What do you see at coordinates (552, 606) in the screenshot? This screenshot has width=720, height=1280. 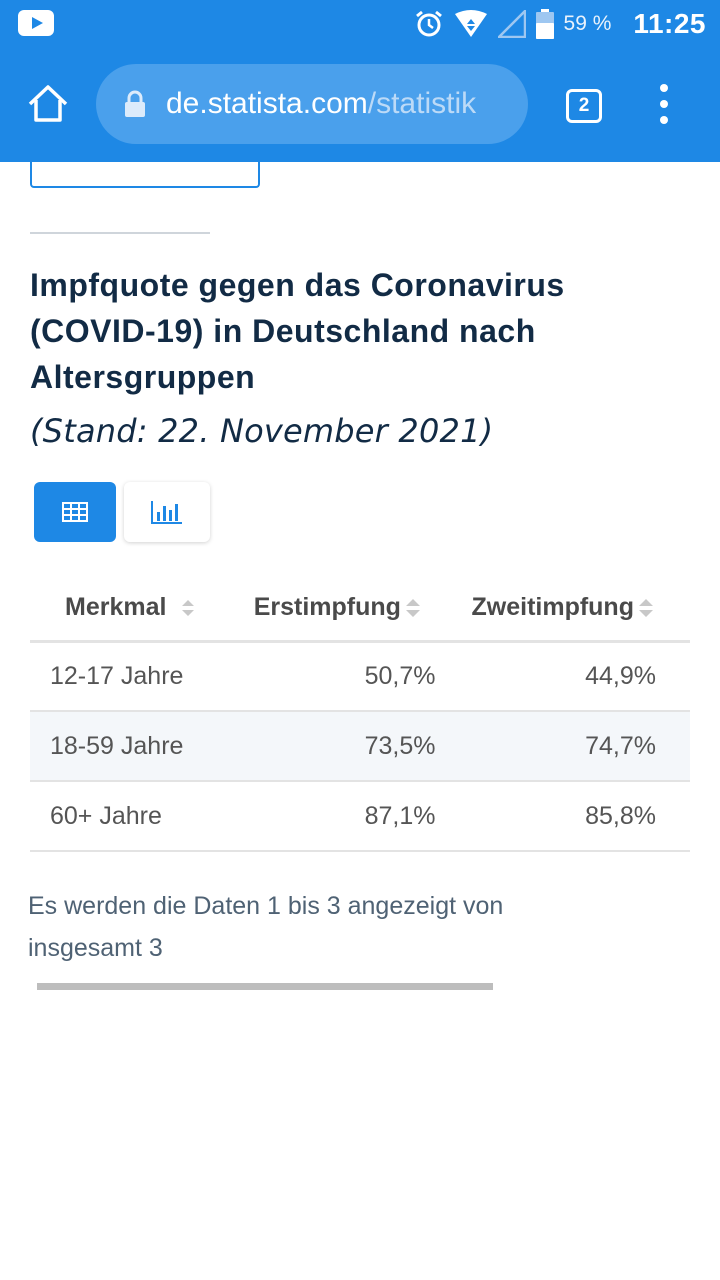 I see `column-header-label: Zweitimpfung` at bounding box center [552, 606].